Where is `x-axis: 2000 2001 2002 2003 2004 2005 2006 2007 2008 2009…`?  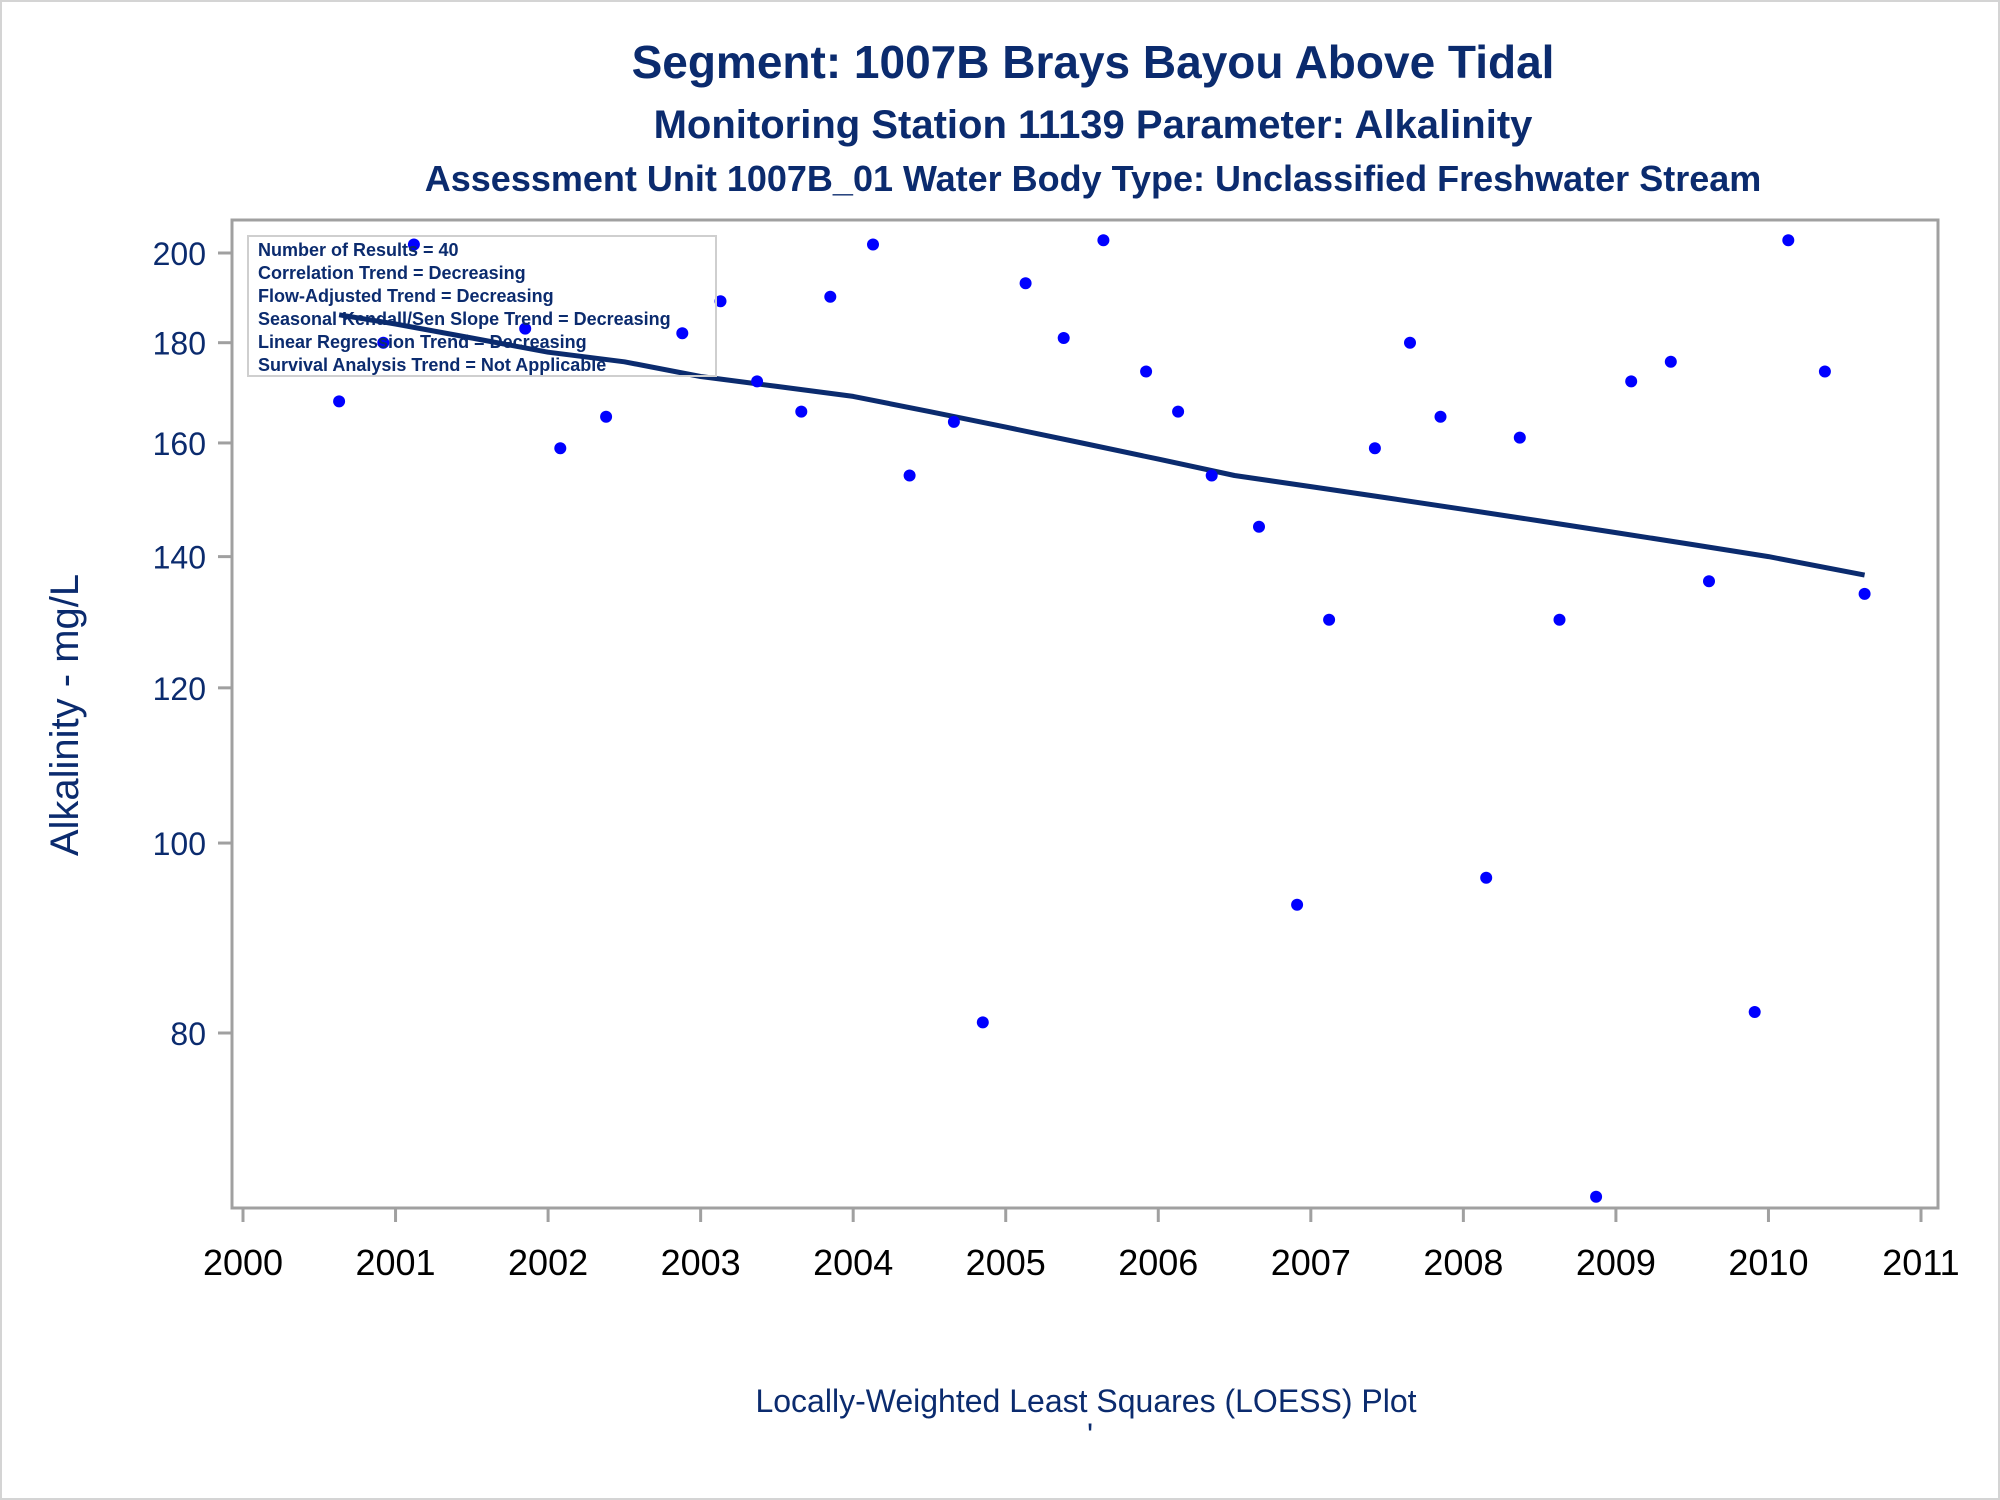 x-axis: 2000 2001 2002 2003 2004 2005 2006 2007 2008 2009… is located at coordinates (1081, 1245).